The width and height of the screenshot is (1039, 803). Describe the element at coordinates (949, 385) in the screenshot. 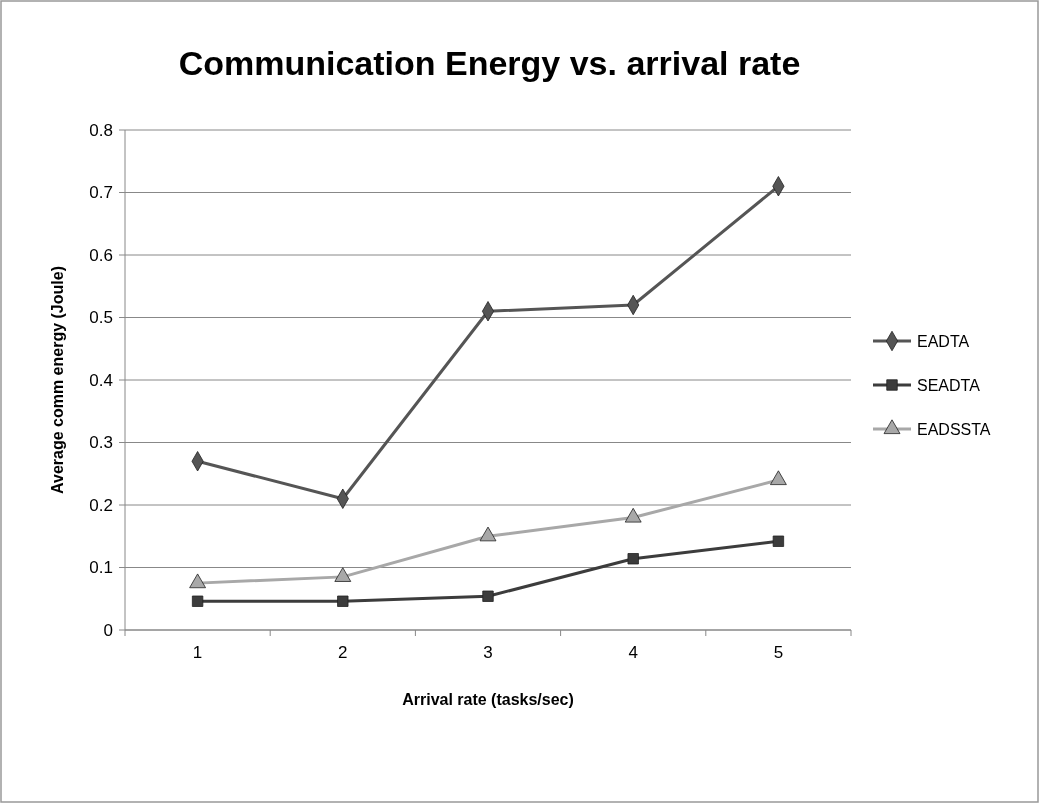

I see `legend-label: SEADTA` at that location.